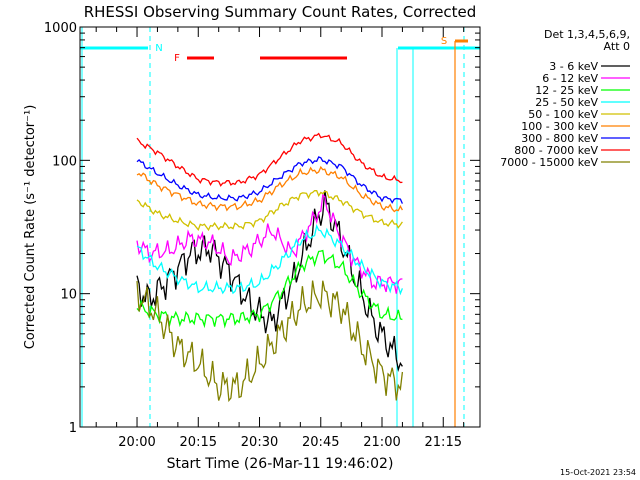 This screenshot has width=640, height=480. Describe the element at coordinates (381, 442) in the screenshot. I see `x-tick-label: 21:00` at that location.